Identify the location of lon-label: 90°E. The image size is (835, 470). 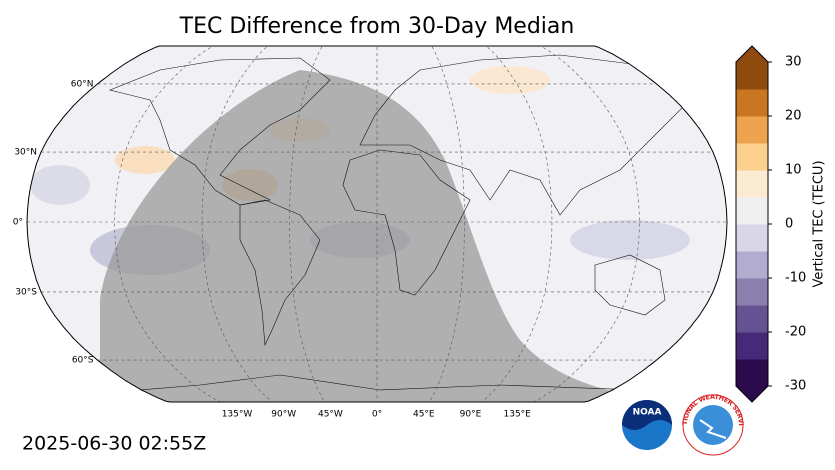
(471, 415).